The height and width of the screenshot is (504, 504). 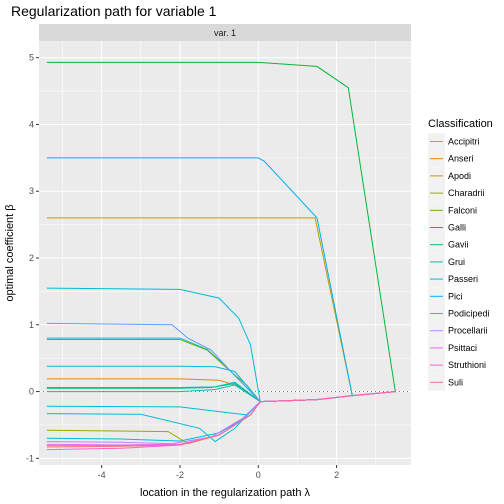 What do you see at coordinates (460, 124) in the screenshot?
I see `legend-title: Classification` at bounding box center [460, 124].